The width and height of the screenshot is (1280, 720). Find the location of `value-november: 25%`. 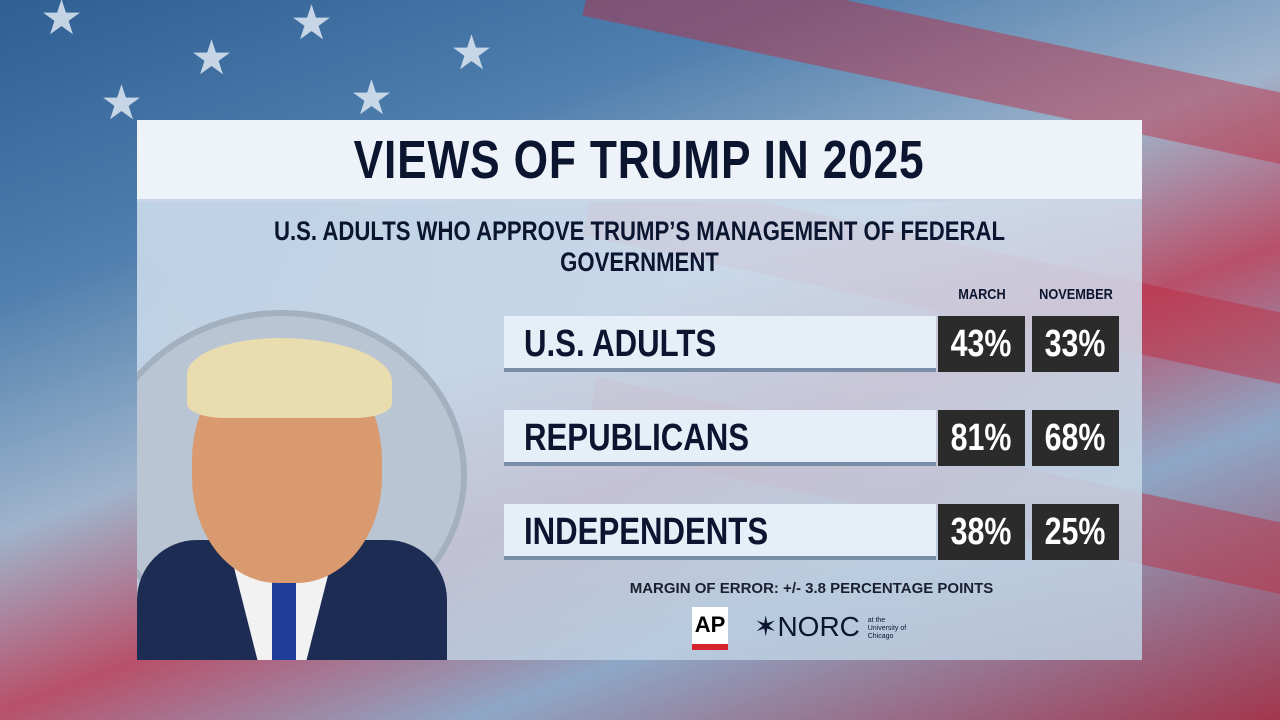

value-november: 25% is located at coordinates (1075, 532).